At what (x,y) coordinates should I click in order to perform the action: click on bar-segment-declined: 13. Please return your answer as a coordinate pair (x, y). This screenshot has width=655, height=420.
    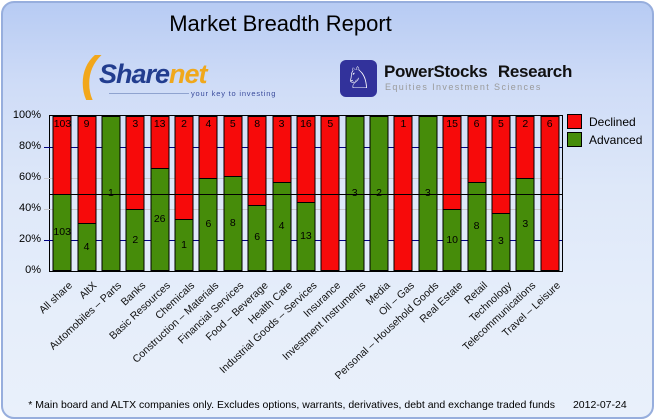
    Looking at the image, I should click on (160, 142).